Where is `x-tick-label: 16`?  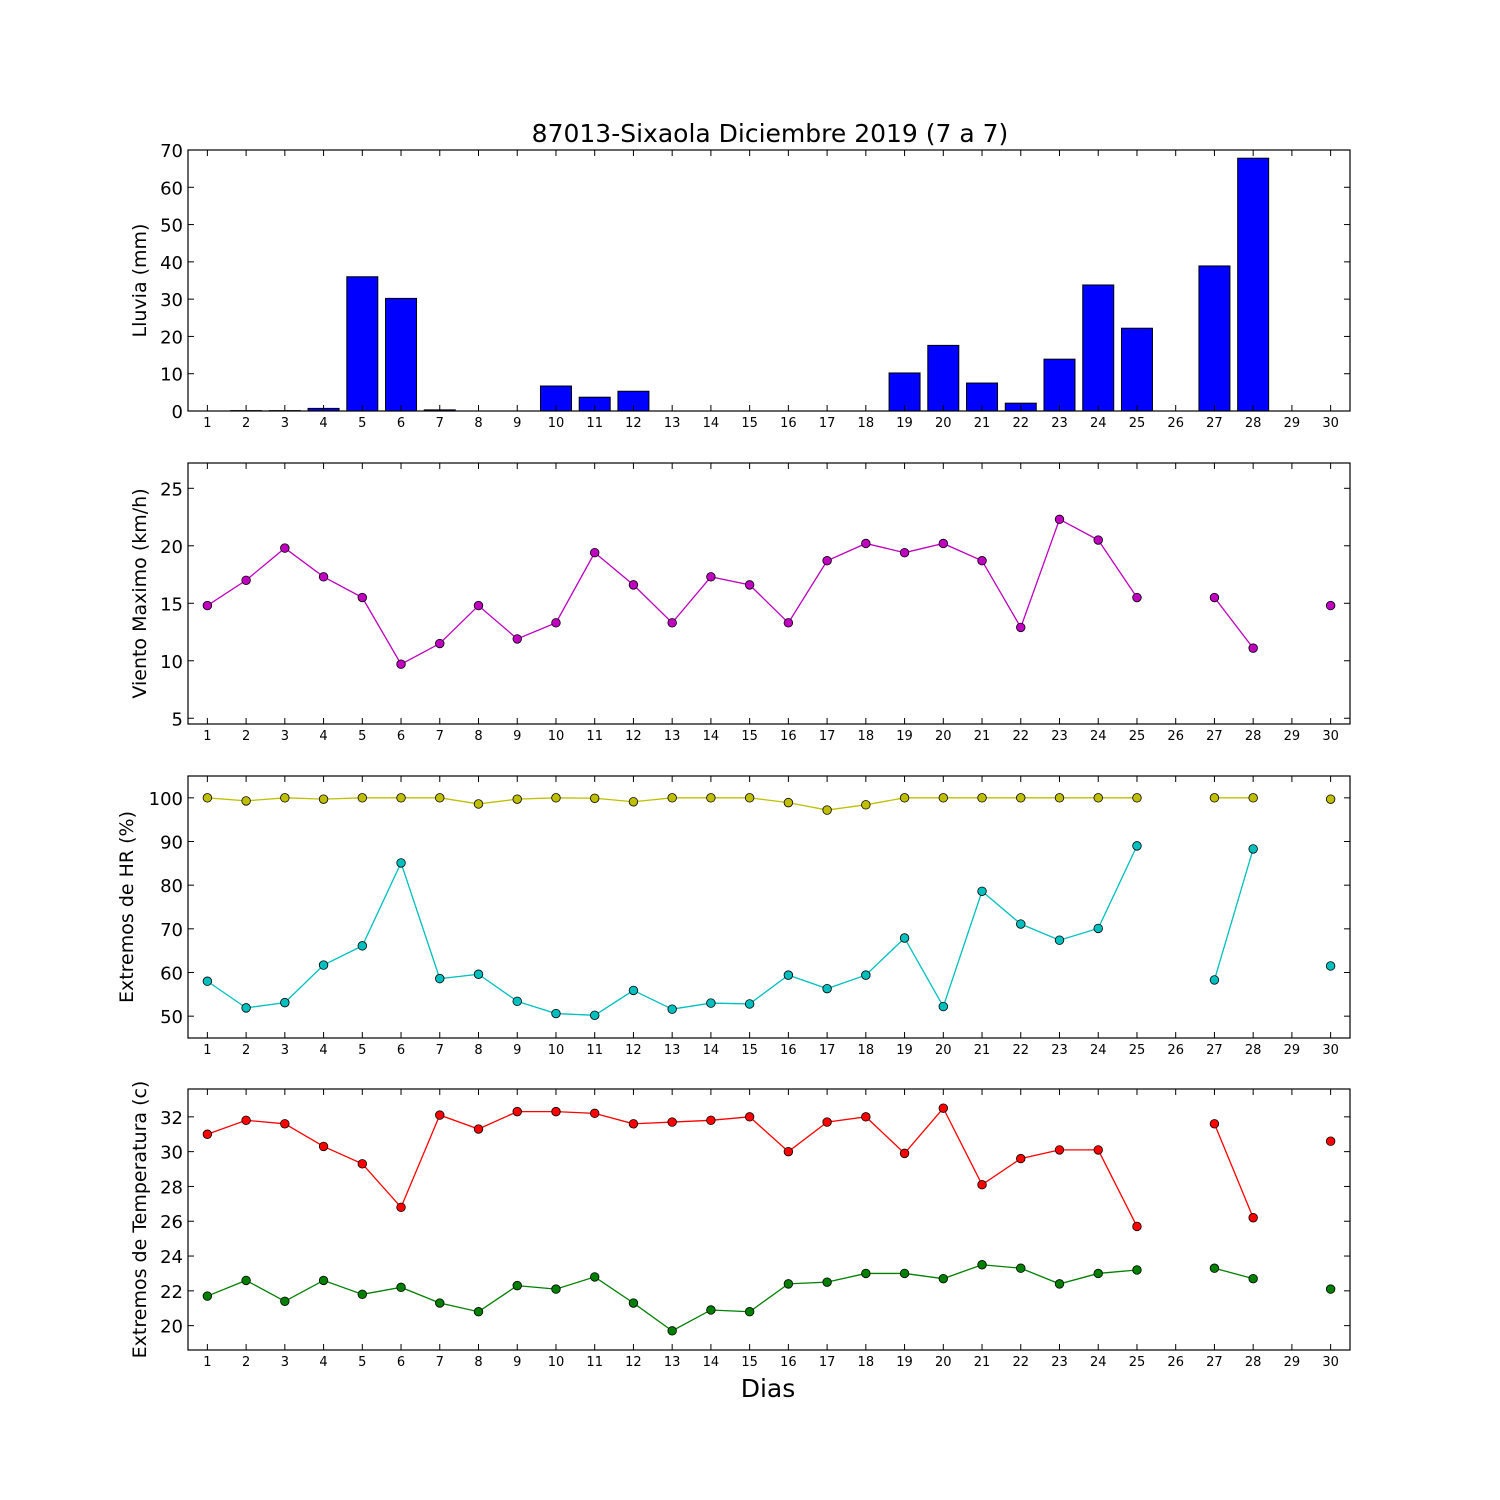 x-tick-label: 16 is located at coordinates (788, 1362).